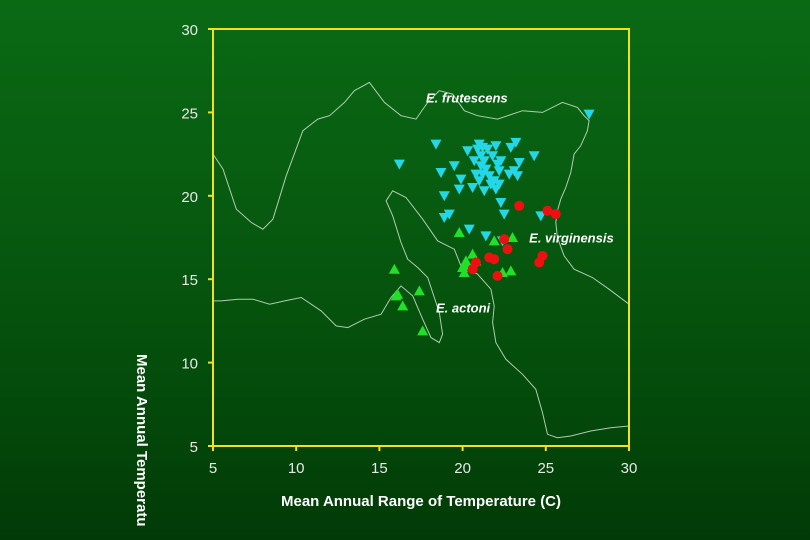 This screenshot has width=810, height=540. Describe the element at coordinates (463, 308) in the screenshot. I see `species-label: E. actoni` at that location.